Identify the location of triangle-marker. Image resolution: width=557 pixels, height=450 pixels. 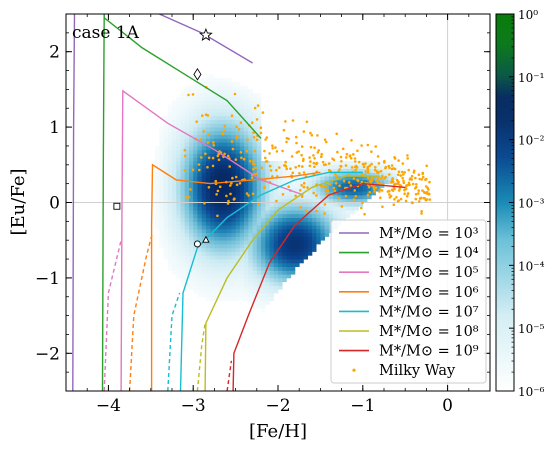
(206, 239).